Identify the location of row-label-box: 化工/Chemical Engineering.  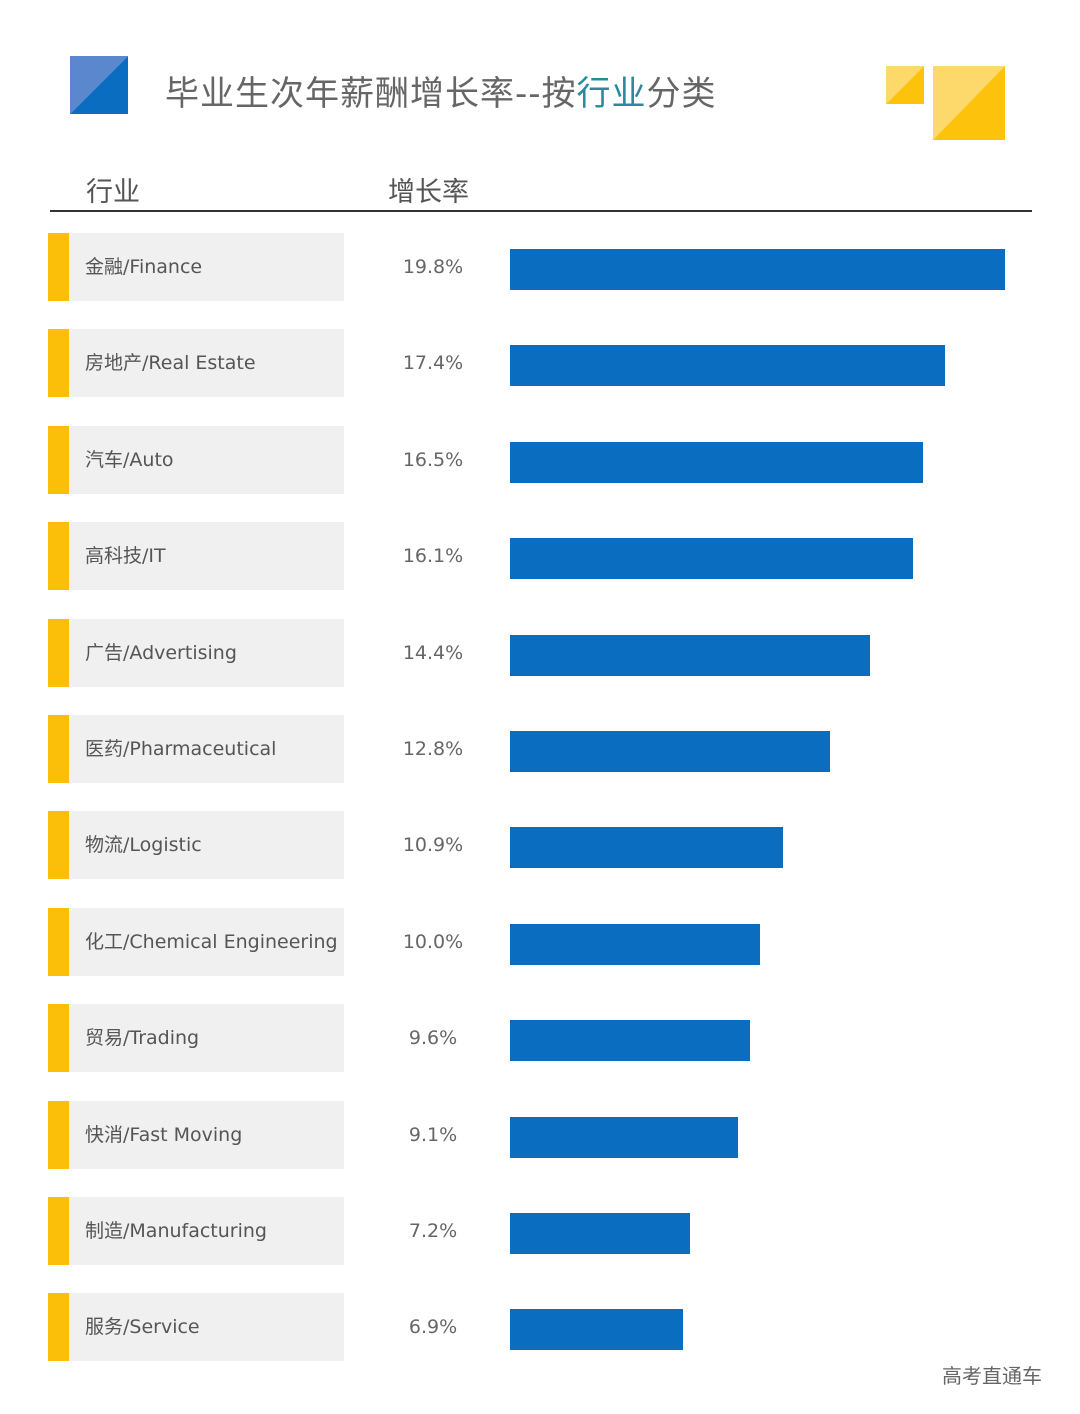
(206, 941).